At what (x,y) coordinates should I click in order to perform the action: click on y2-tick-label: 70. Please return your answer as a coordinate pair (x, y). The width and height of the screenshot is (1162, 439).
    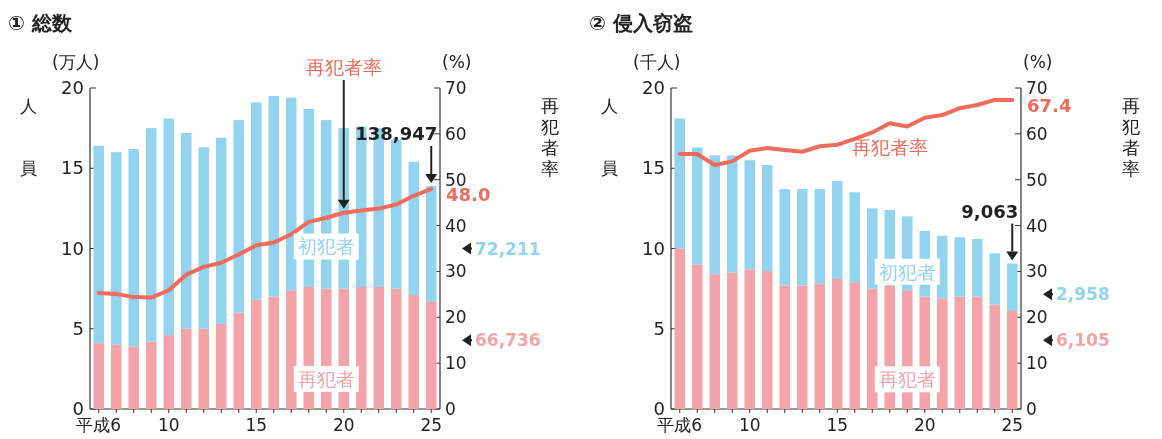
    Looking at the image, I should click on (456, 88).